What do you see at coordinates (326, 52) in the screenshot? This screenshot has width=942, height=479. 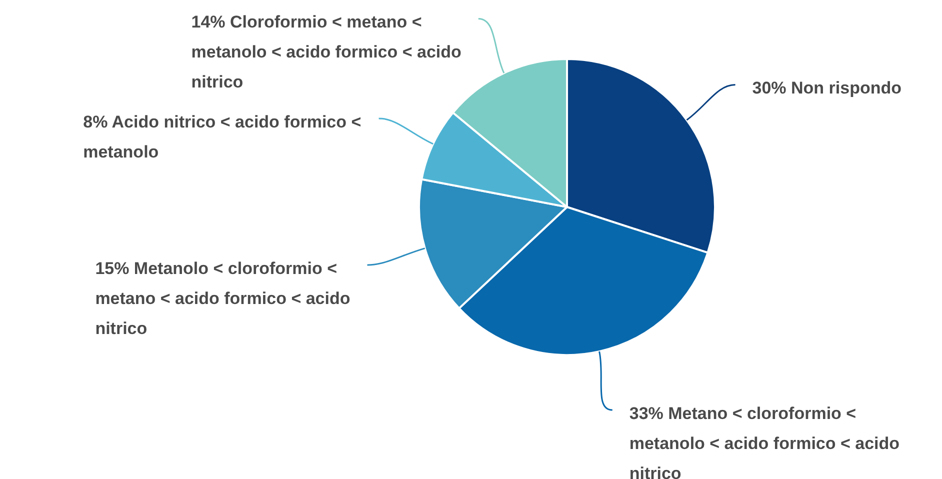 I see `slice-label: 14% Cloroformio < metano < metanolo < acido formico < acido nitrico` at bounding box center [326, 52].